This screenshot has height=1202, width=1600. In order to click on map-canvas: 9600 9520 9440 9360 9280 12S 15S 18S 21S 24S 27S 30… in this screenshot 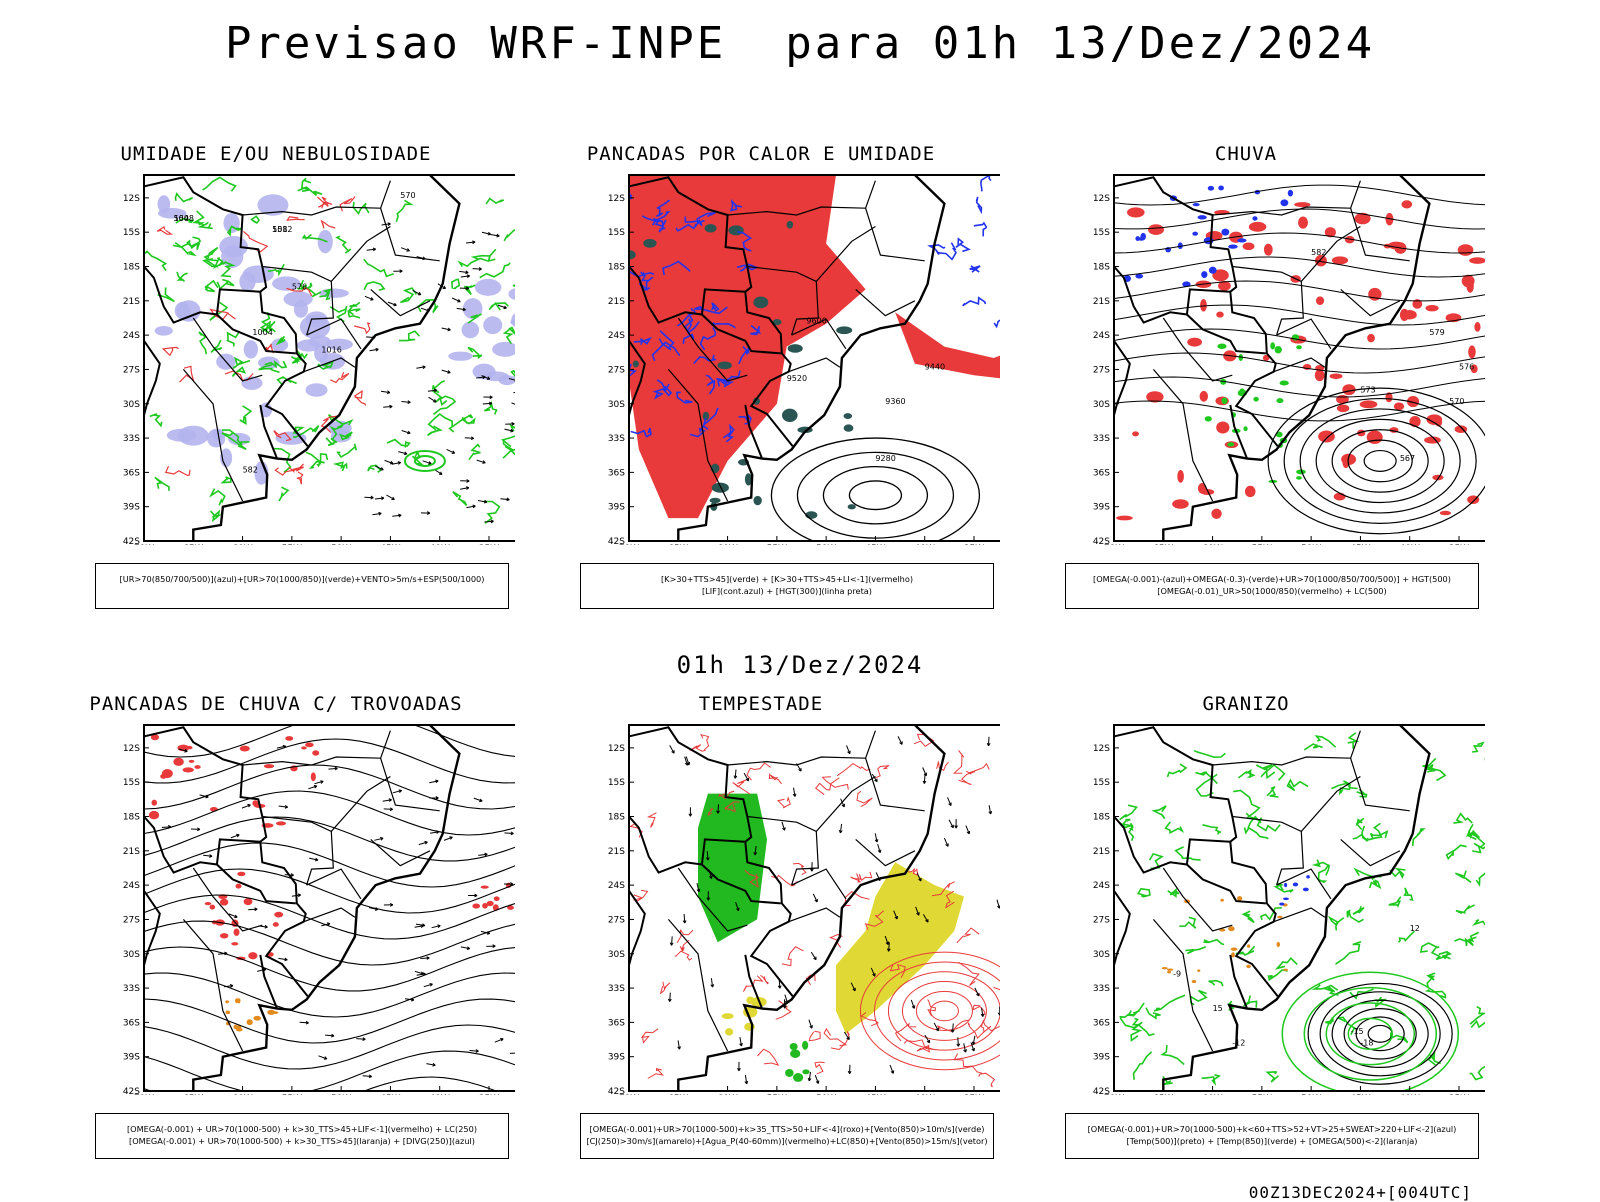, I will do `click(804, 359)`.